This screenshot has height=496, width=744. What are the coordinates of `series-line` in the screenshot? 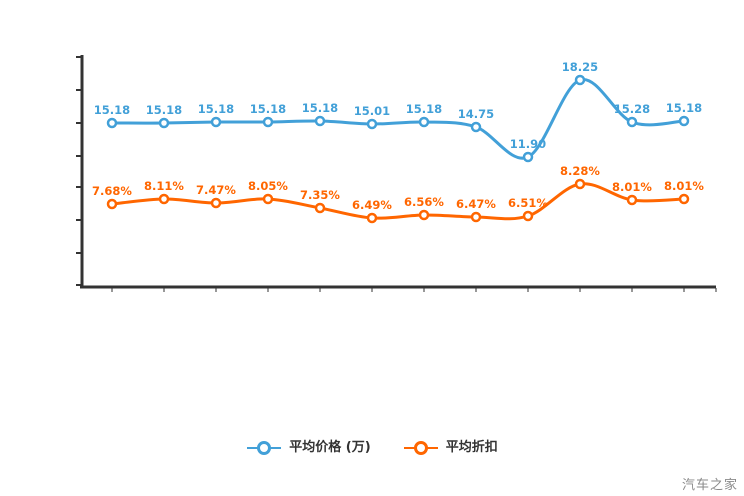 It's located at (398, 119).